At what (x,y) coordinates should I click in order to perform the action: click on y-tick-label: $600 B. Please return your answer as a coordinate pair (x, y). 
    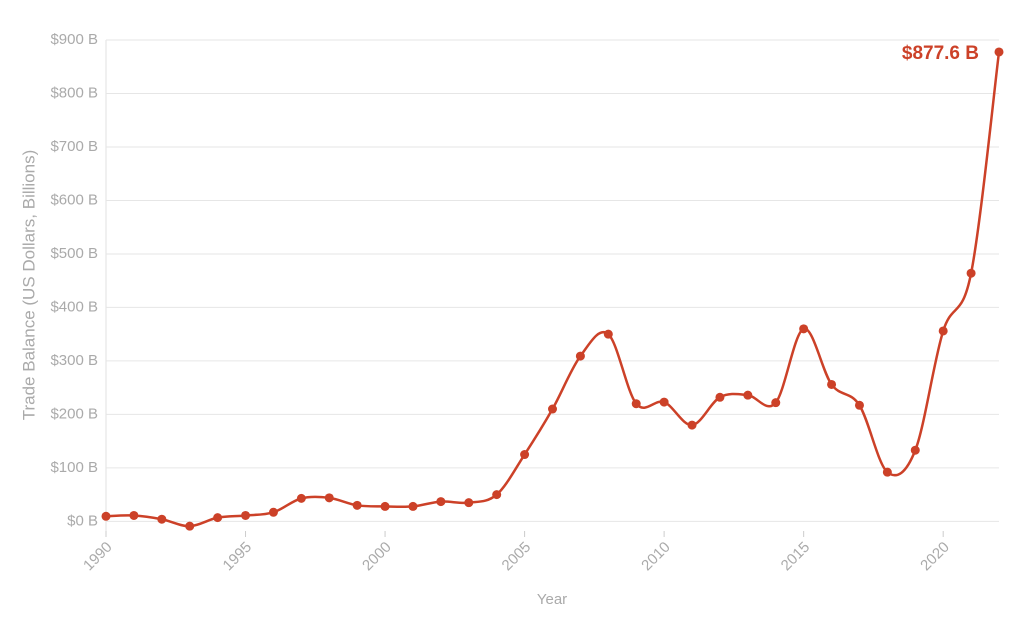
    Looking at the image, I should click on (74, 199).